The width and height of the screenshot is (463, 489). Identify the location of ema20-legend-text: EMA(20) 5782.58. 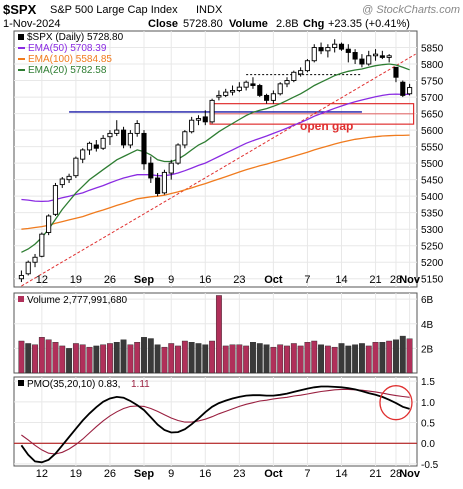
(67, 70).